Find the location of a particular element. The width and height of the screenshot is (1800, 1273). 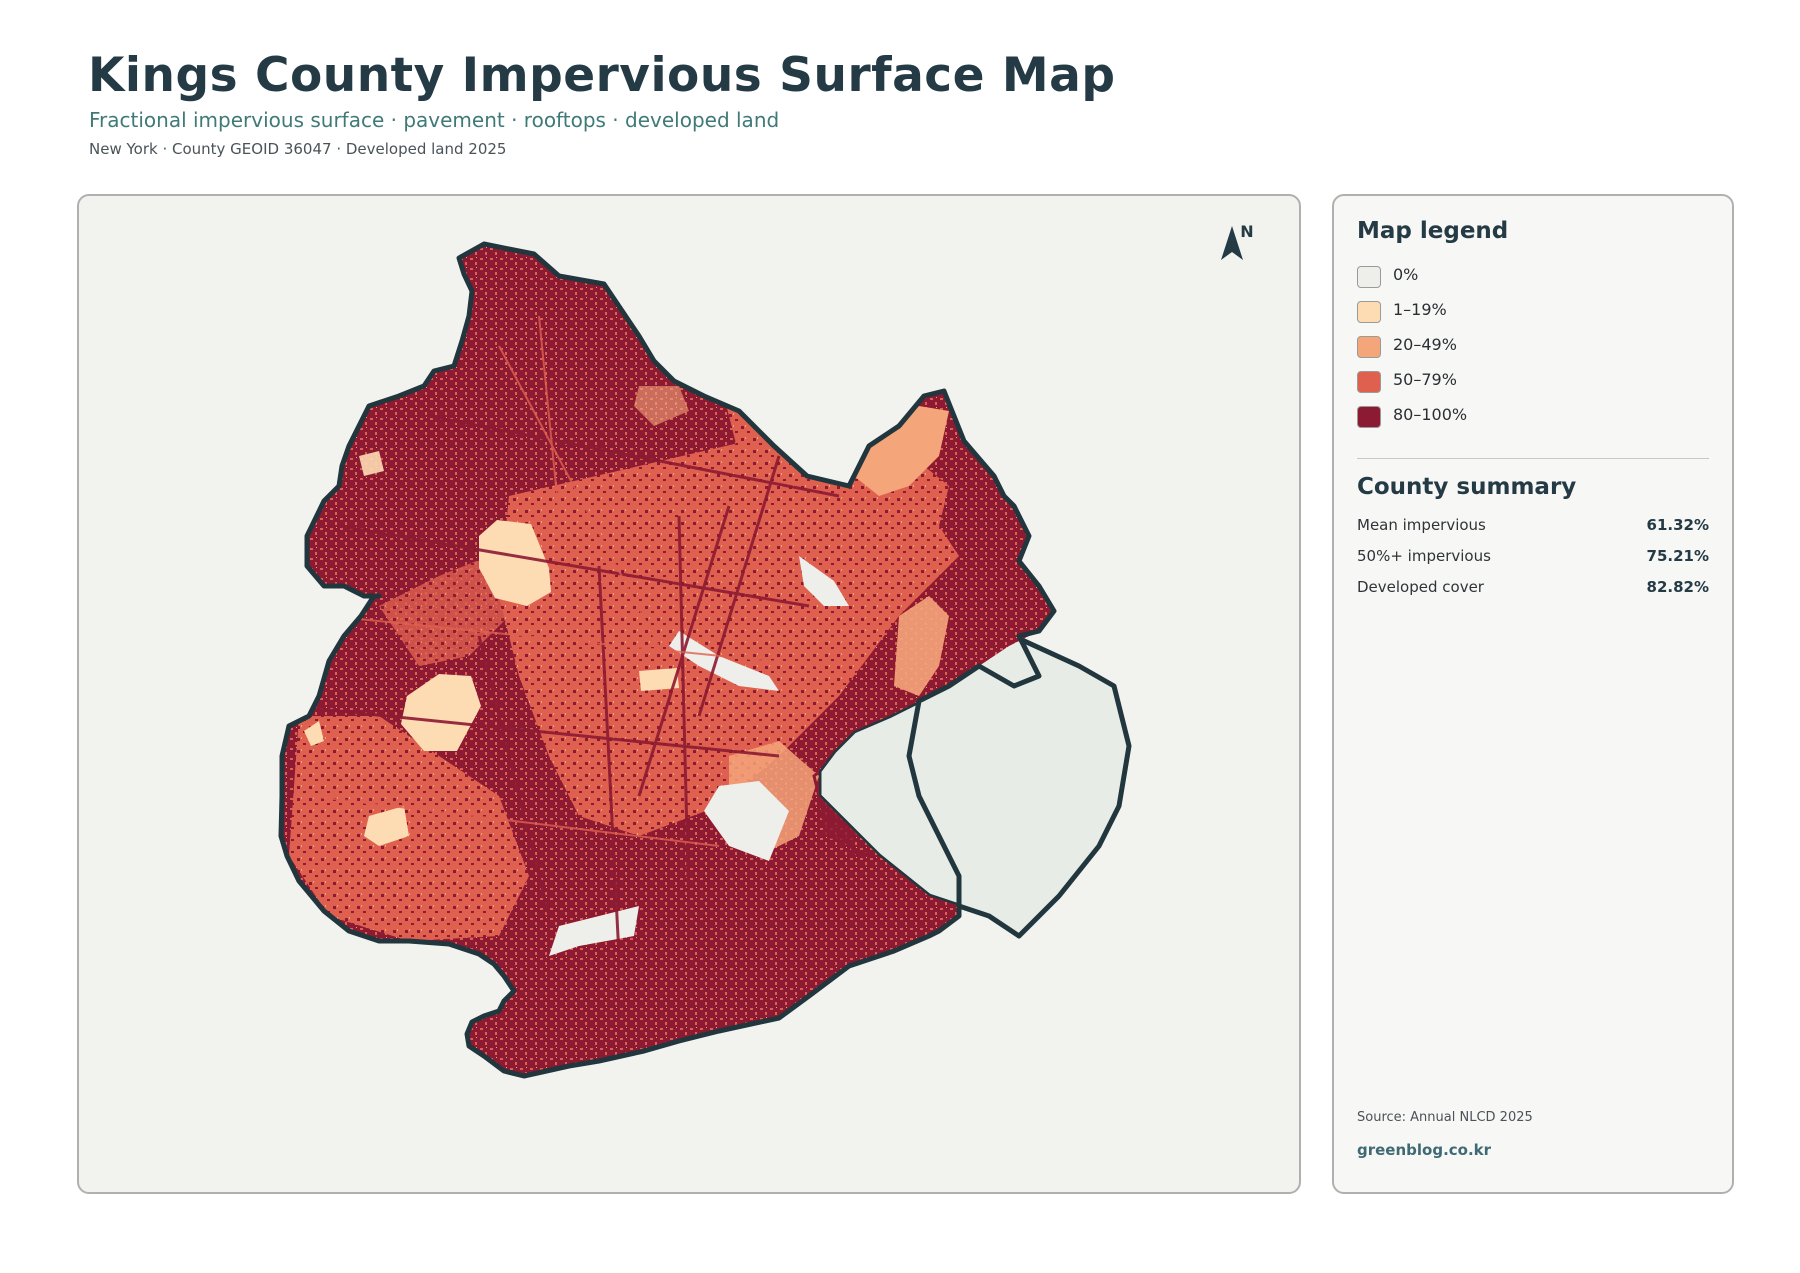

north-label: N is located at coordinates (1247, 231).